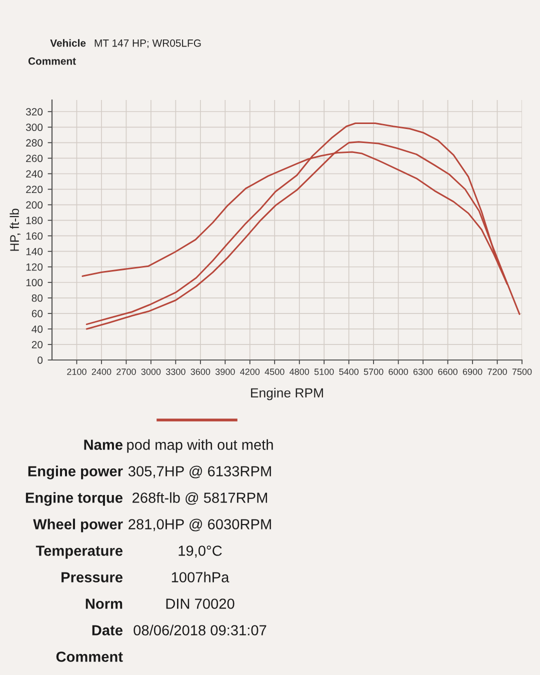 This screenshot has height=675, width=540. What do you see at coordinates (200, 552) in the screenshot?
I see `text: 19,0°C` at bounding box center [200, 552].